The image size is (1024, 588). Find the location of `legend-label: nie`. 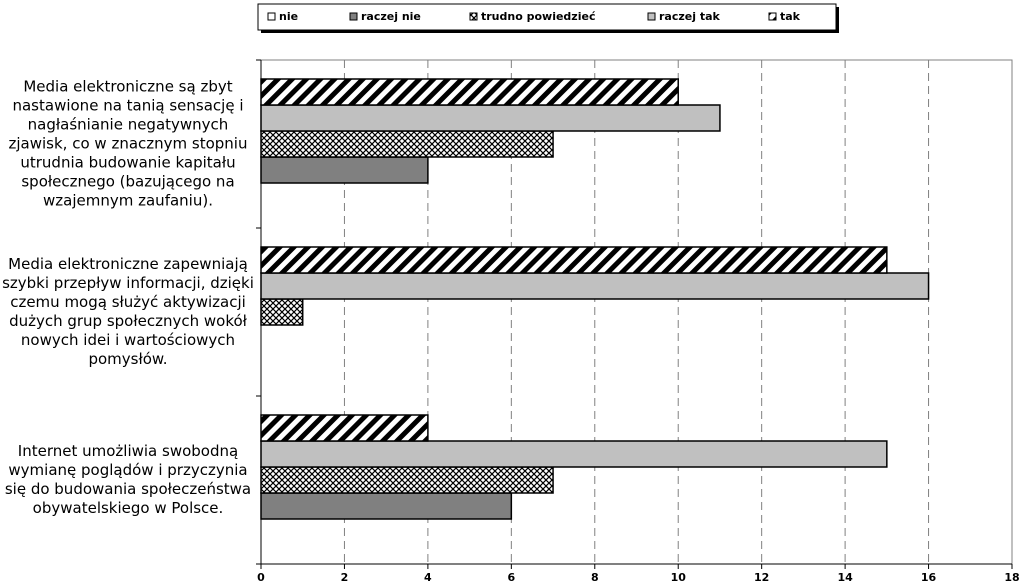

legend-label: nie is located at coordinates (288, 16).